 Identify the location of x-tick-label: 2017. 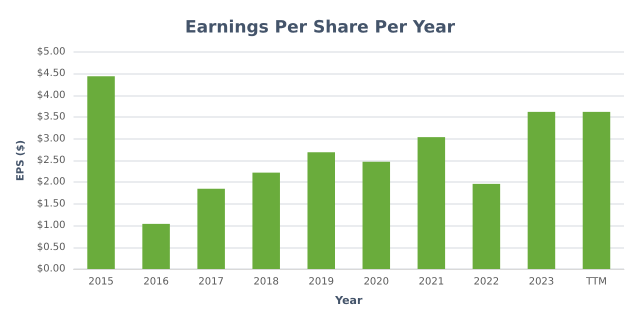
(211, 282).